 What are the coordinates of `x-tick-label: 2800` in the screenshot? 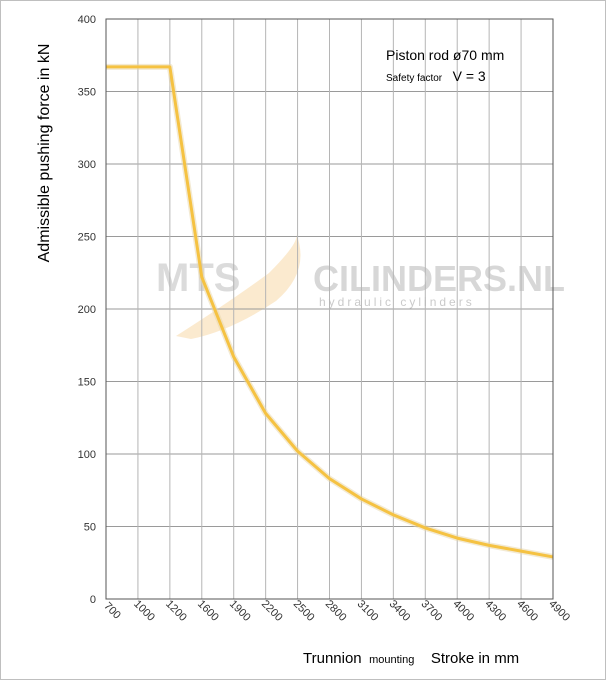 It's located at (336, 611).